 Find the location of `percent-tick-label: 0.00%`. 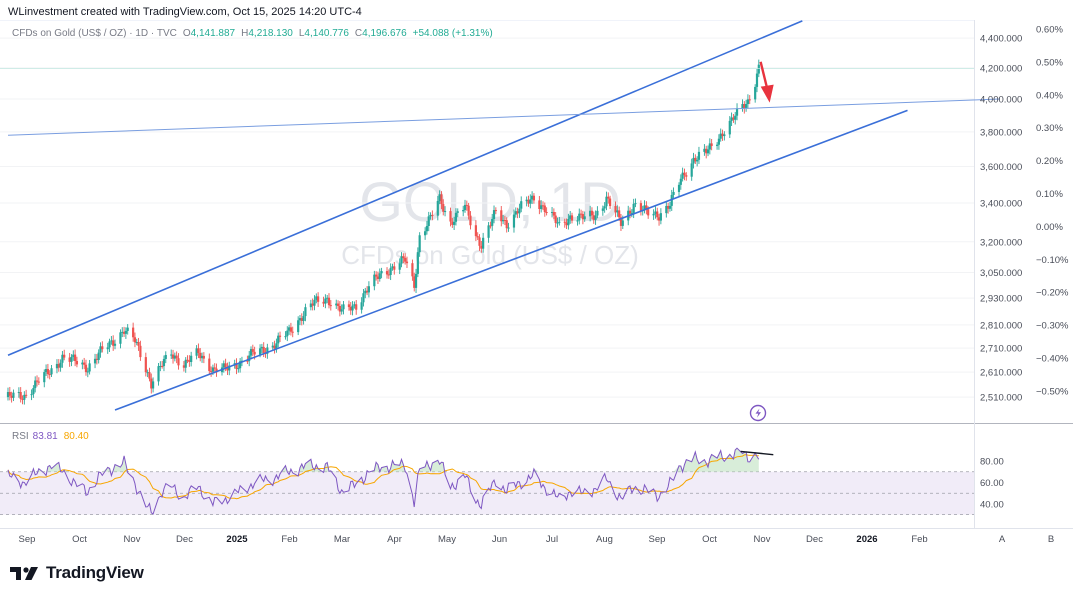

percent-tick-label: 0.00% is located at coordinates (1049, 227).